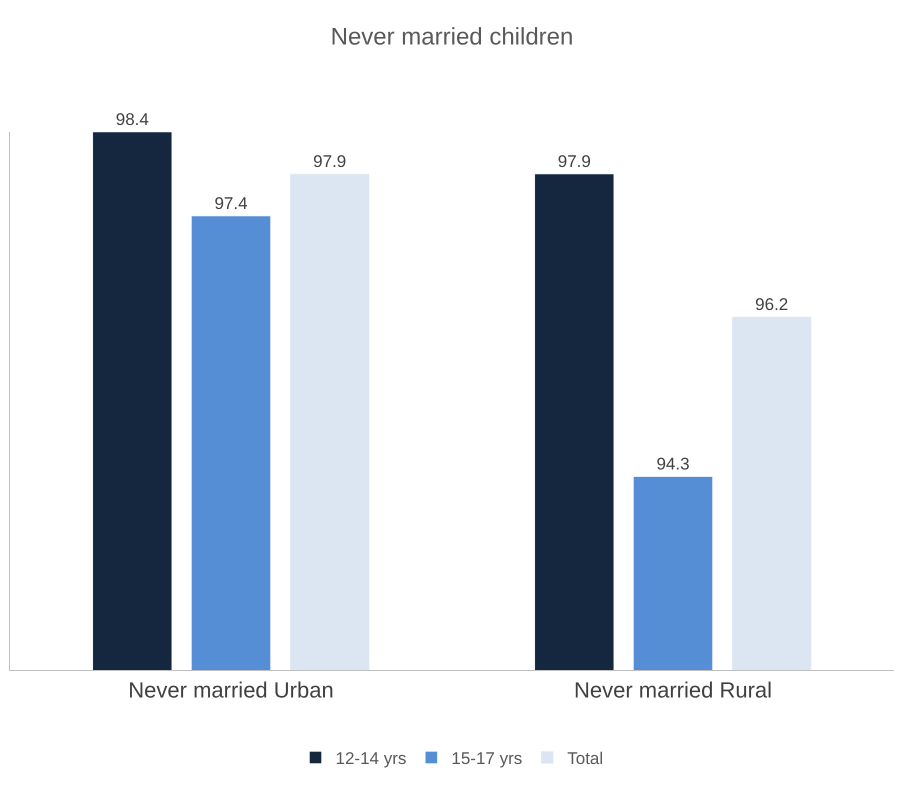  Describe the element at coordinates (673, 689) in the screenshot. I see `x-tick-label: Never married Rural` at that location.